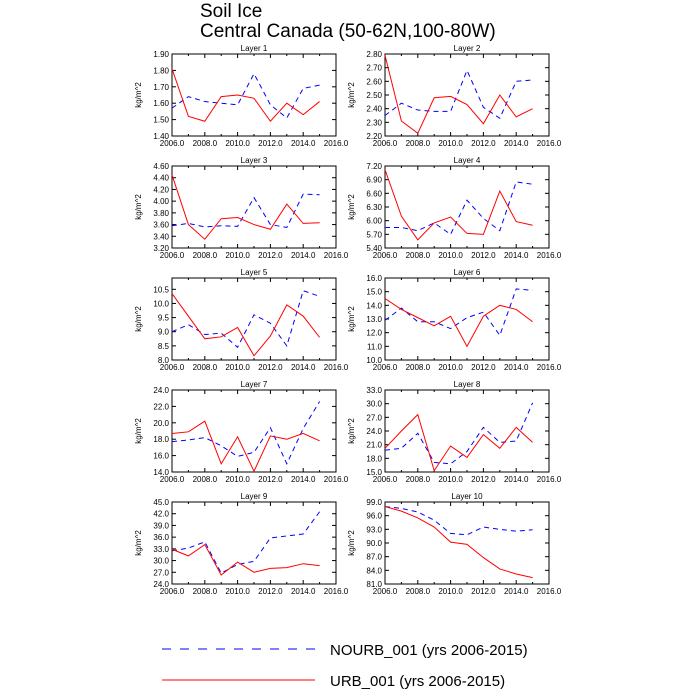  Describe the element at coordinates (161, 178) in the screenshot. I see `y-tick-label: 4.40` at that location.